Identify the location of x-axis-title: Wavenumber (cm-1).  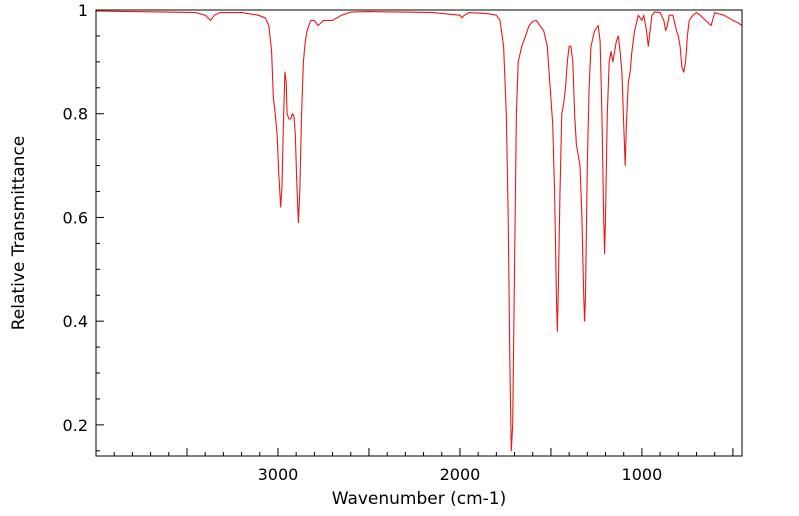
(419, 499).